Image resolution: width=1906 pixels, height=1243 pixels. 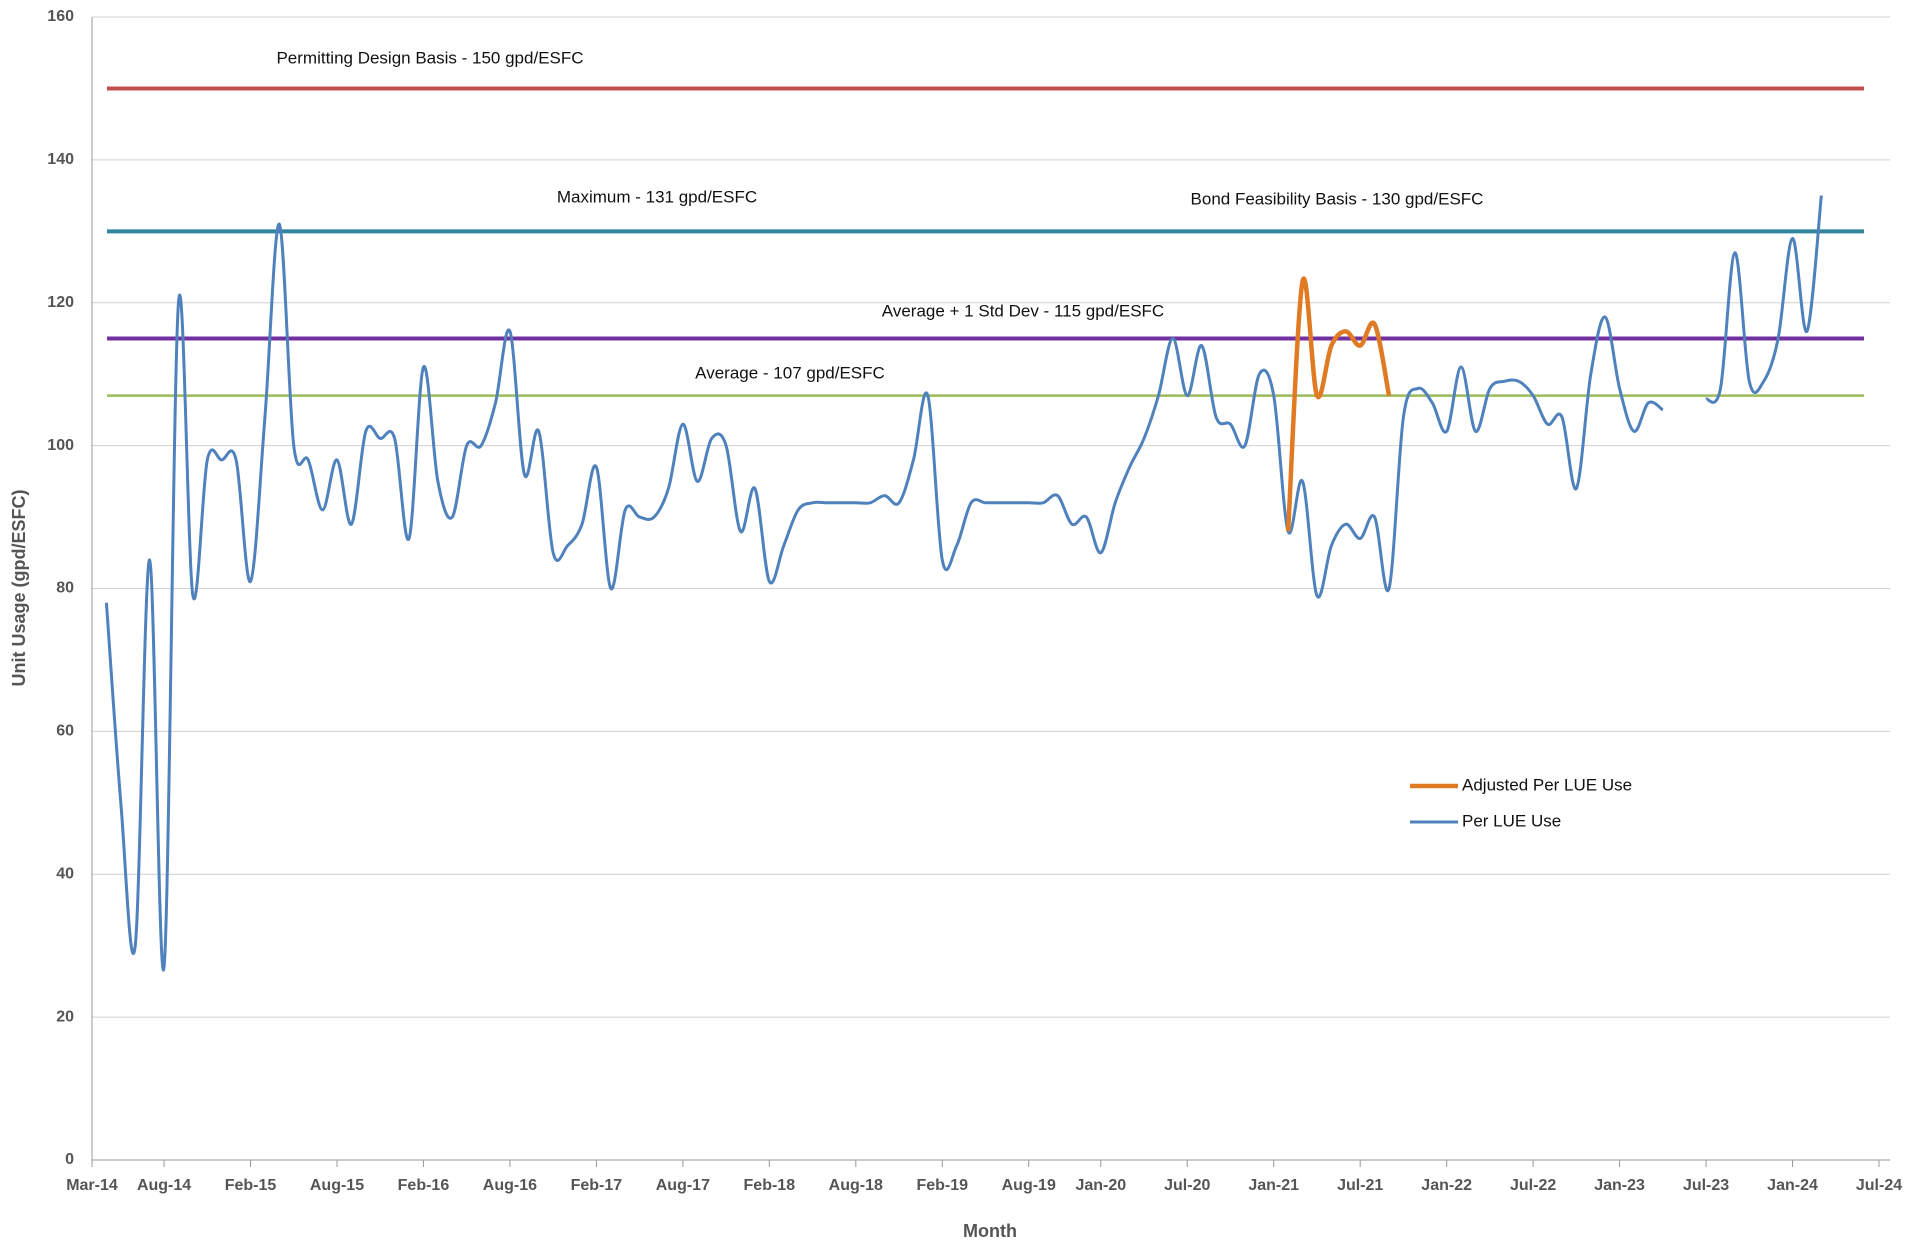 What do you see at coordinates (424, 1185) in the screenshot?
I see `x-tick-label: Feb-16` at bounding box center [424, 1185].